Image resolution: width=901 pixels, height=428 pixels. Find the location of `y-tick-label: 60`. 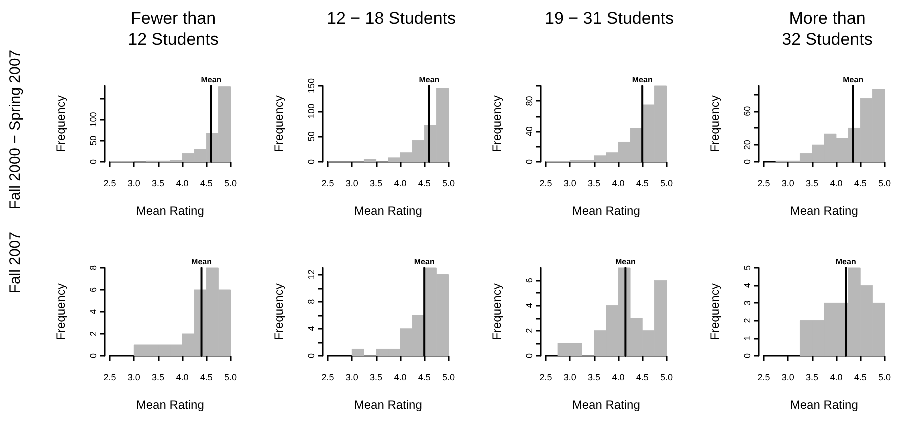

y-tick-label: 60 is located at coordinates (747, 111).